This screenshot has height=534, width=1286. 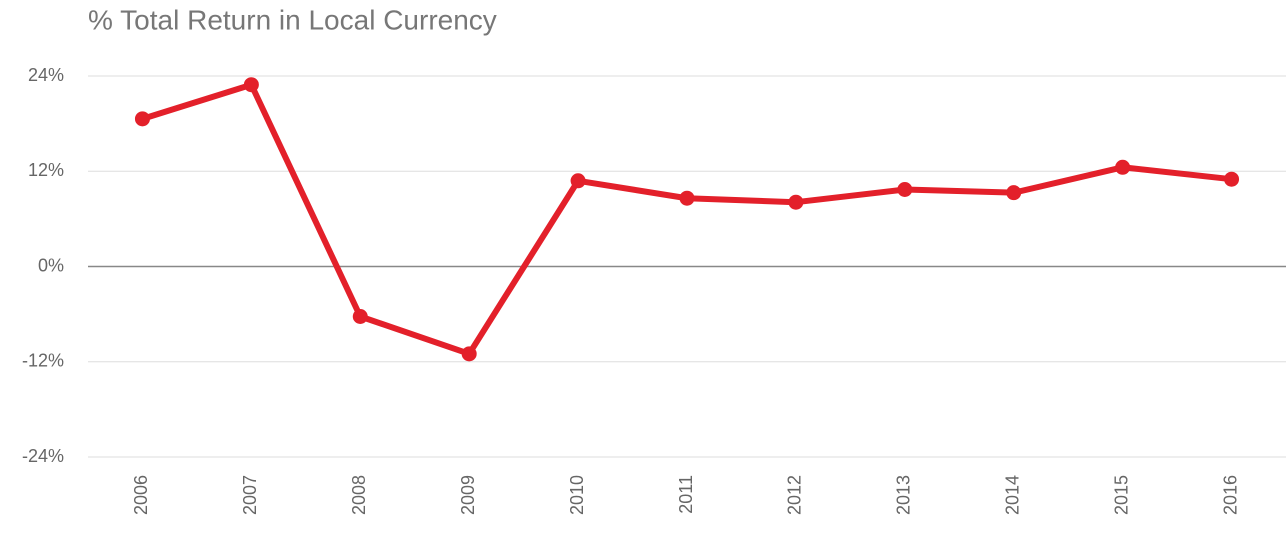 What do you see at coordinates (1012, 495) in the screenshot?
I see `x-tick-label: 2014` at bounding box center [1012, 495].